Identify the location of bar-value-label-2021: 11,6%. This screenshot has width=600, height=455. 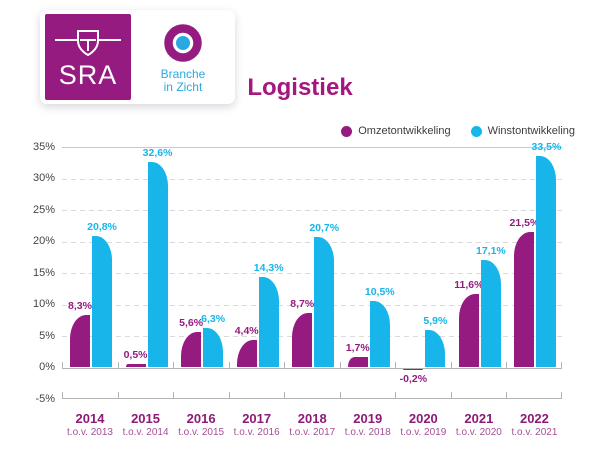
(469, 285).